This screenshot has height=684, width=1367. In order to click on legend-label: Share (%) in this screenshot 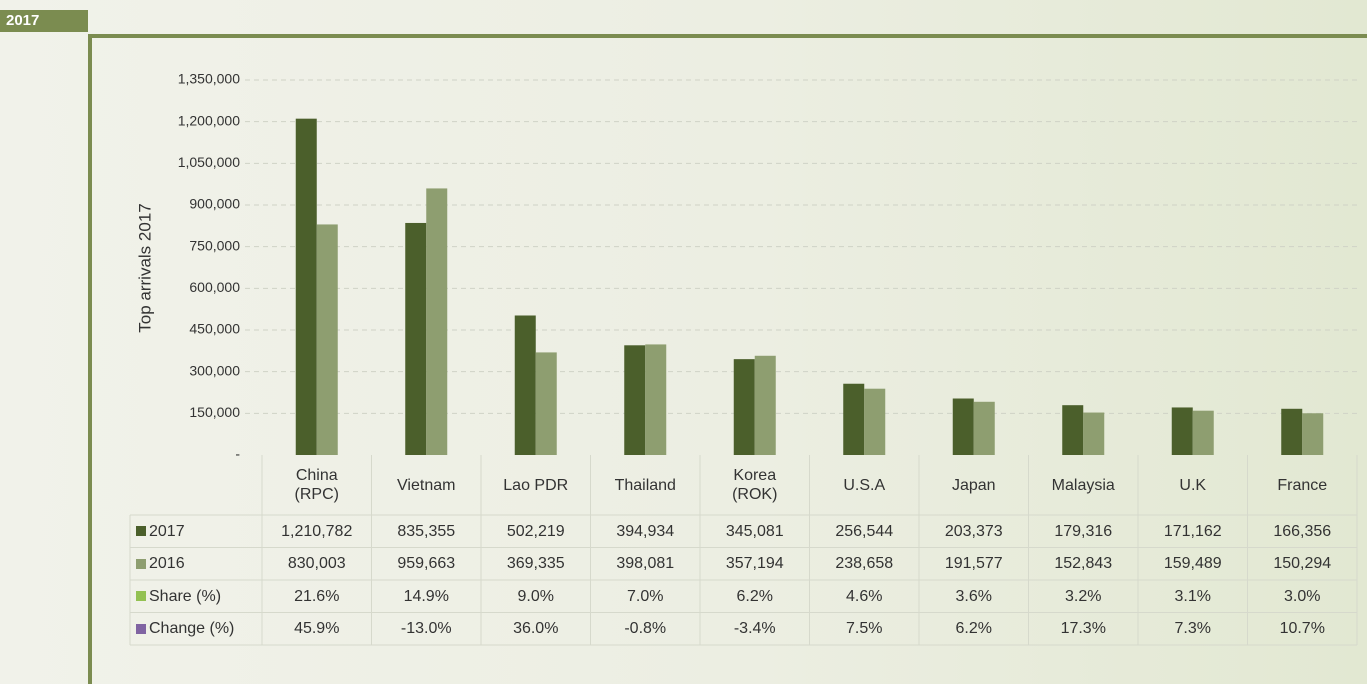, I will do `click(185, 596)`.